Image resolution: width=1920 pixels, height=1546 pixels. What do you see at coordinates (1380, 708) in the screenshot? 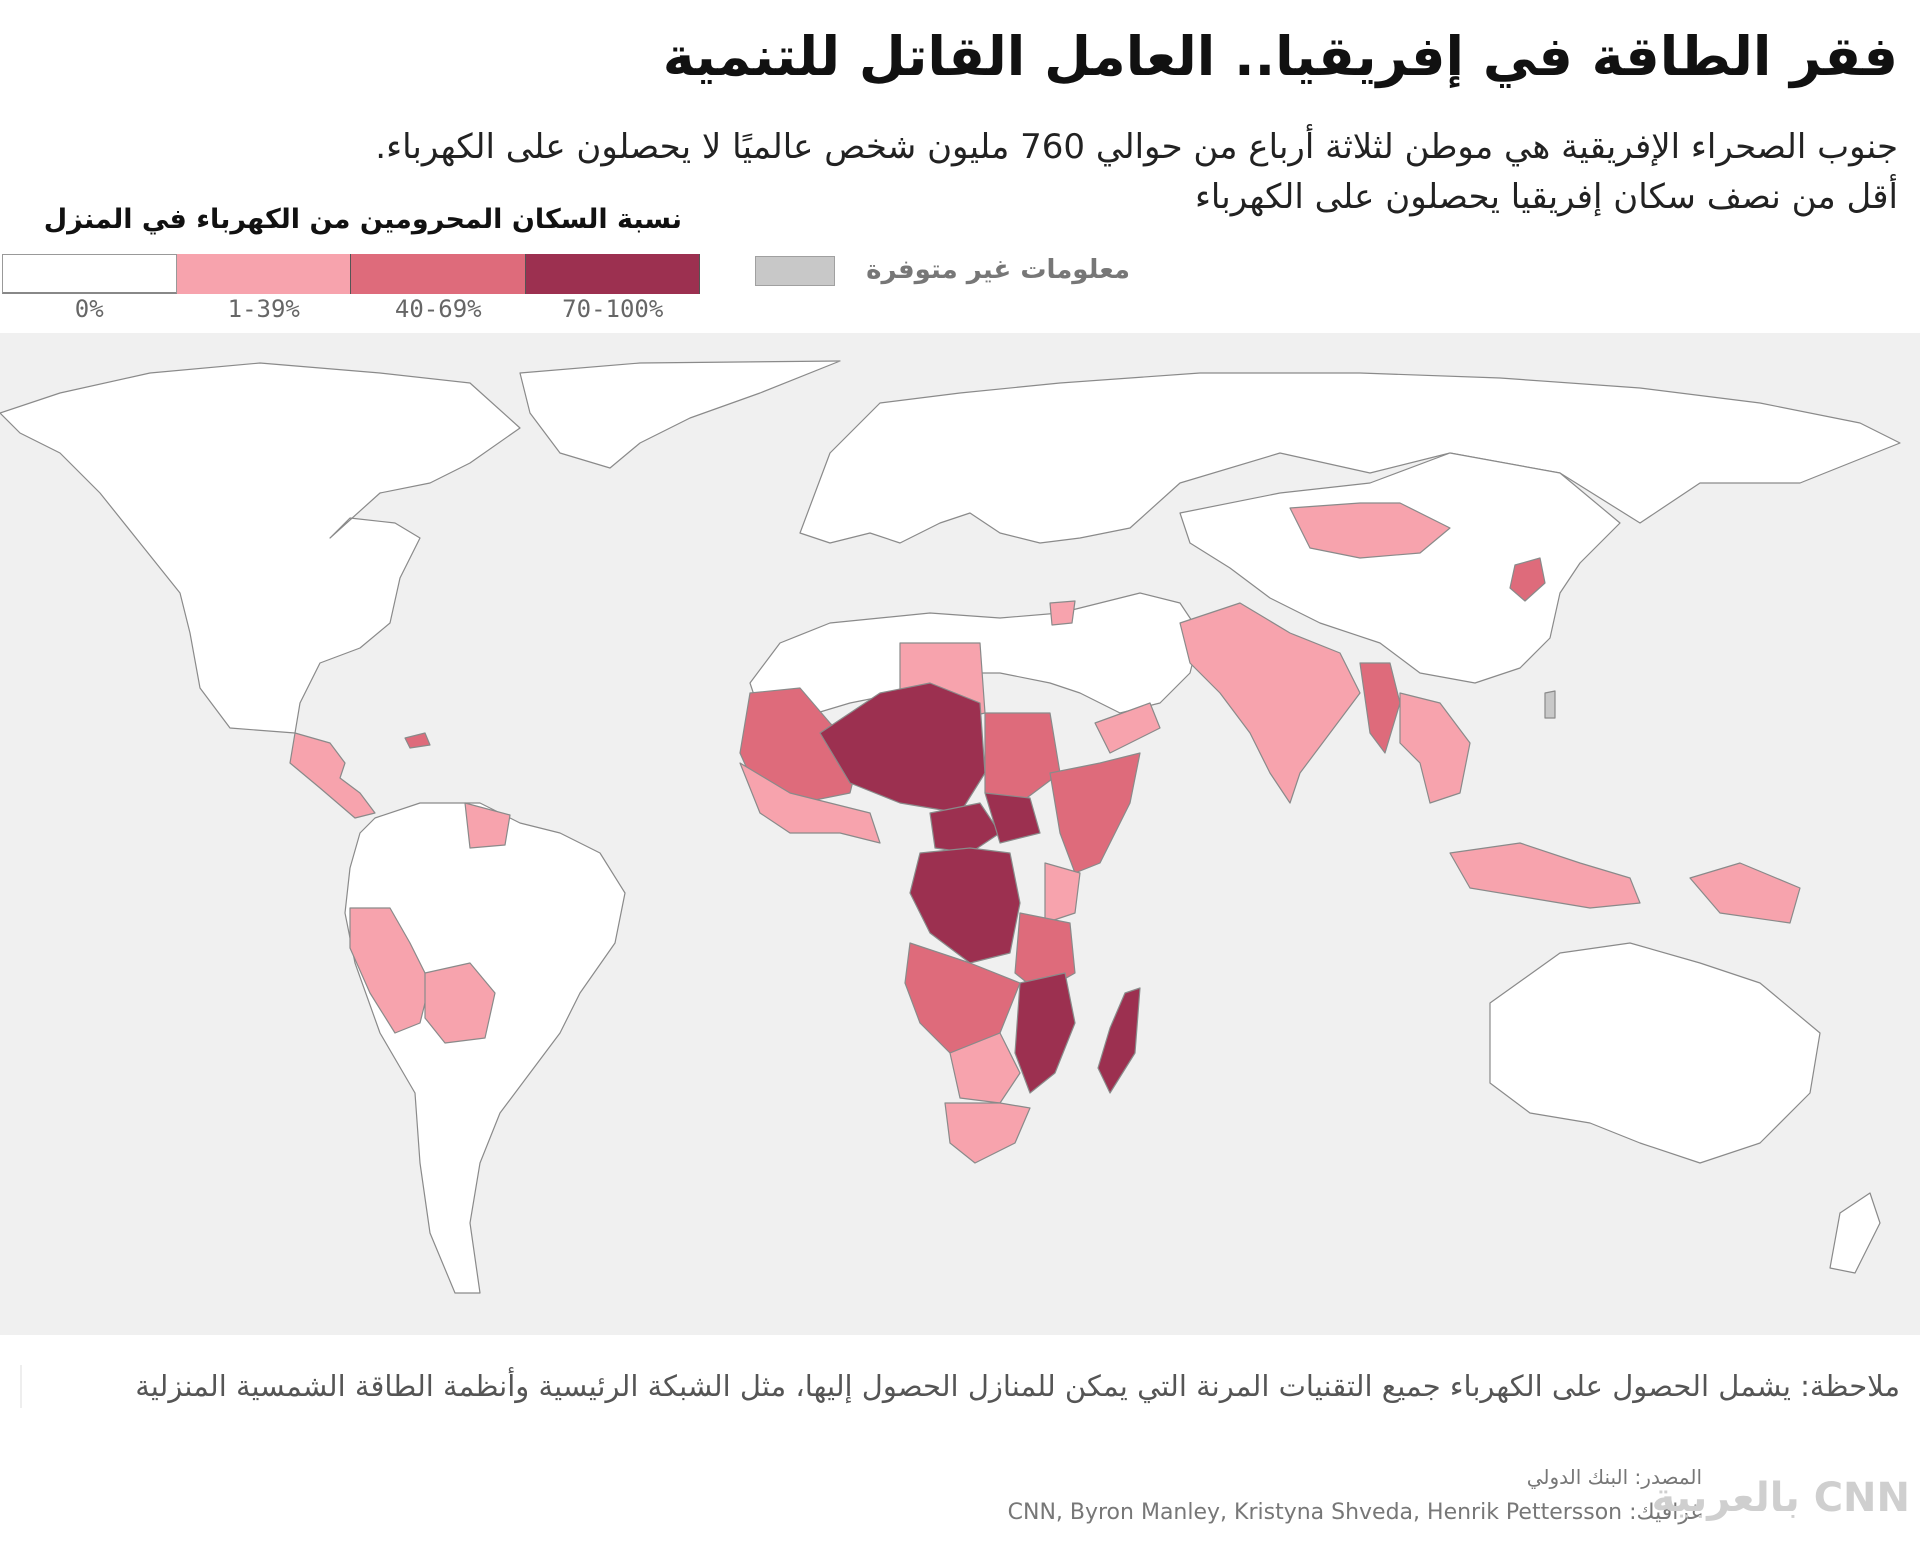
I see `region-myanmar` at bounding box center [1380, 708].